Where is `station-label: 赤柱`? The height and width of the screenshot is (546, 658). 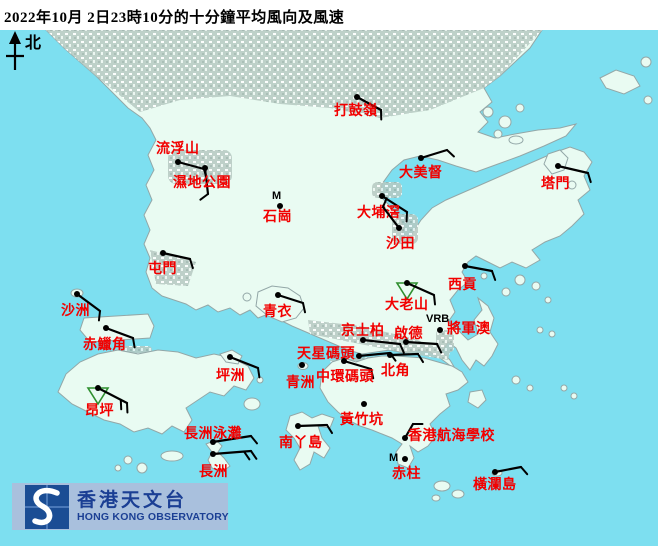 station-label: 赤柱 is located at coordinates (406, 473).